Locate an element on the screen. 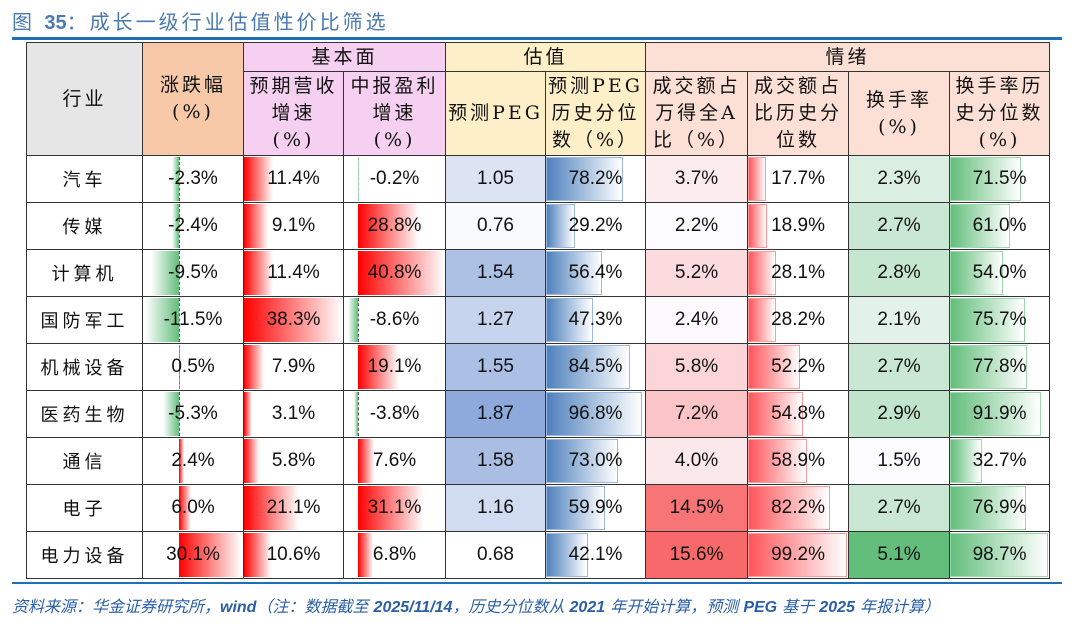  cell-value: 54.0% is located at coordinates (999, 272).